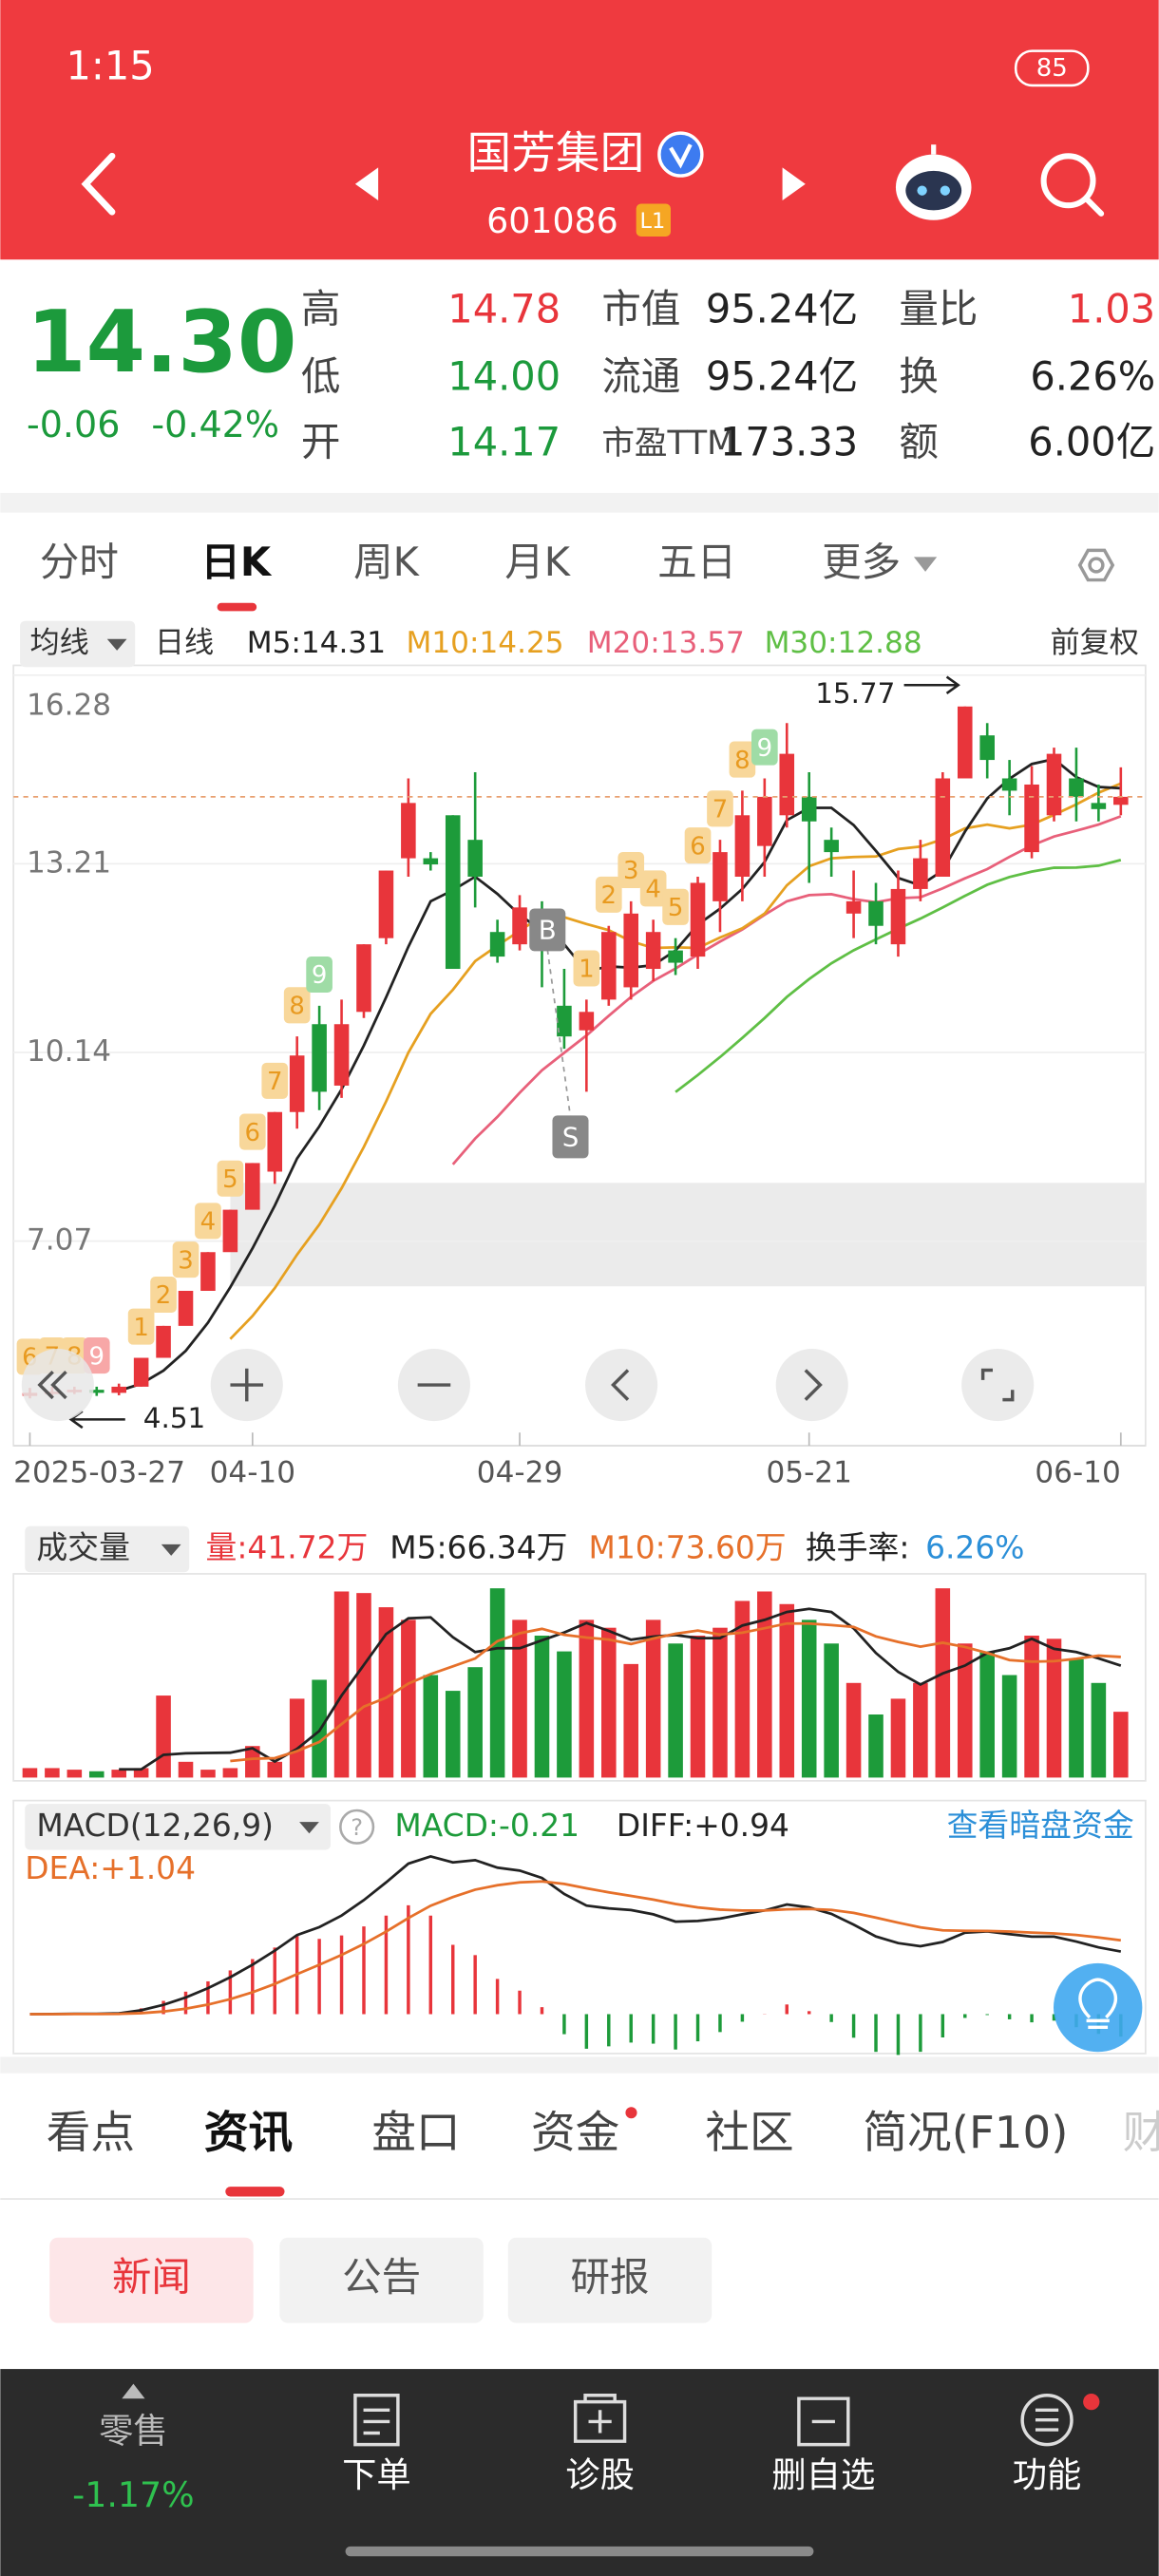  Describe the element at coordinates (316, 643) in the screenshot. I see `ma-value: M5:14.31` at that location.